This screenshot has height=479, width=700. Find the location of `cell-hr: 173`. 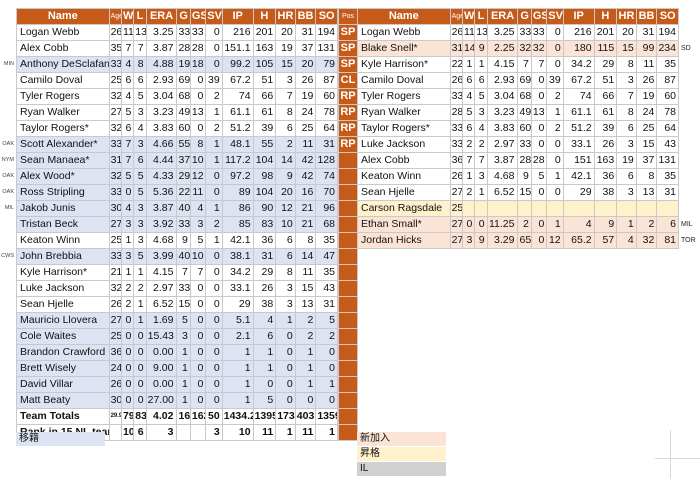

cell-hr: 173 is located at coordinates (285, 416).